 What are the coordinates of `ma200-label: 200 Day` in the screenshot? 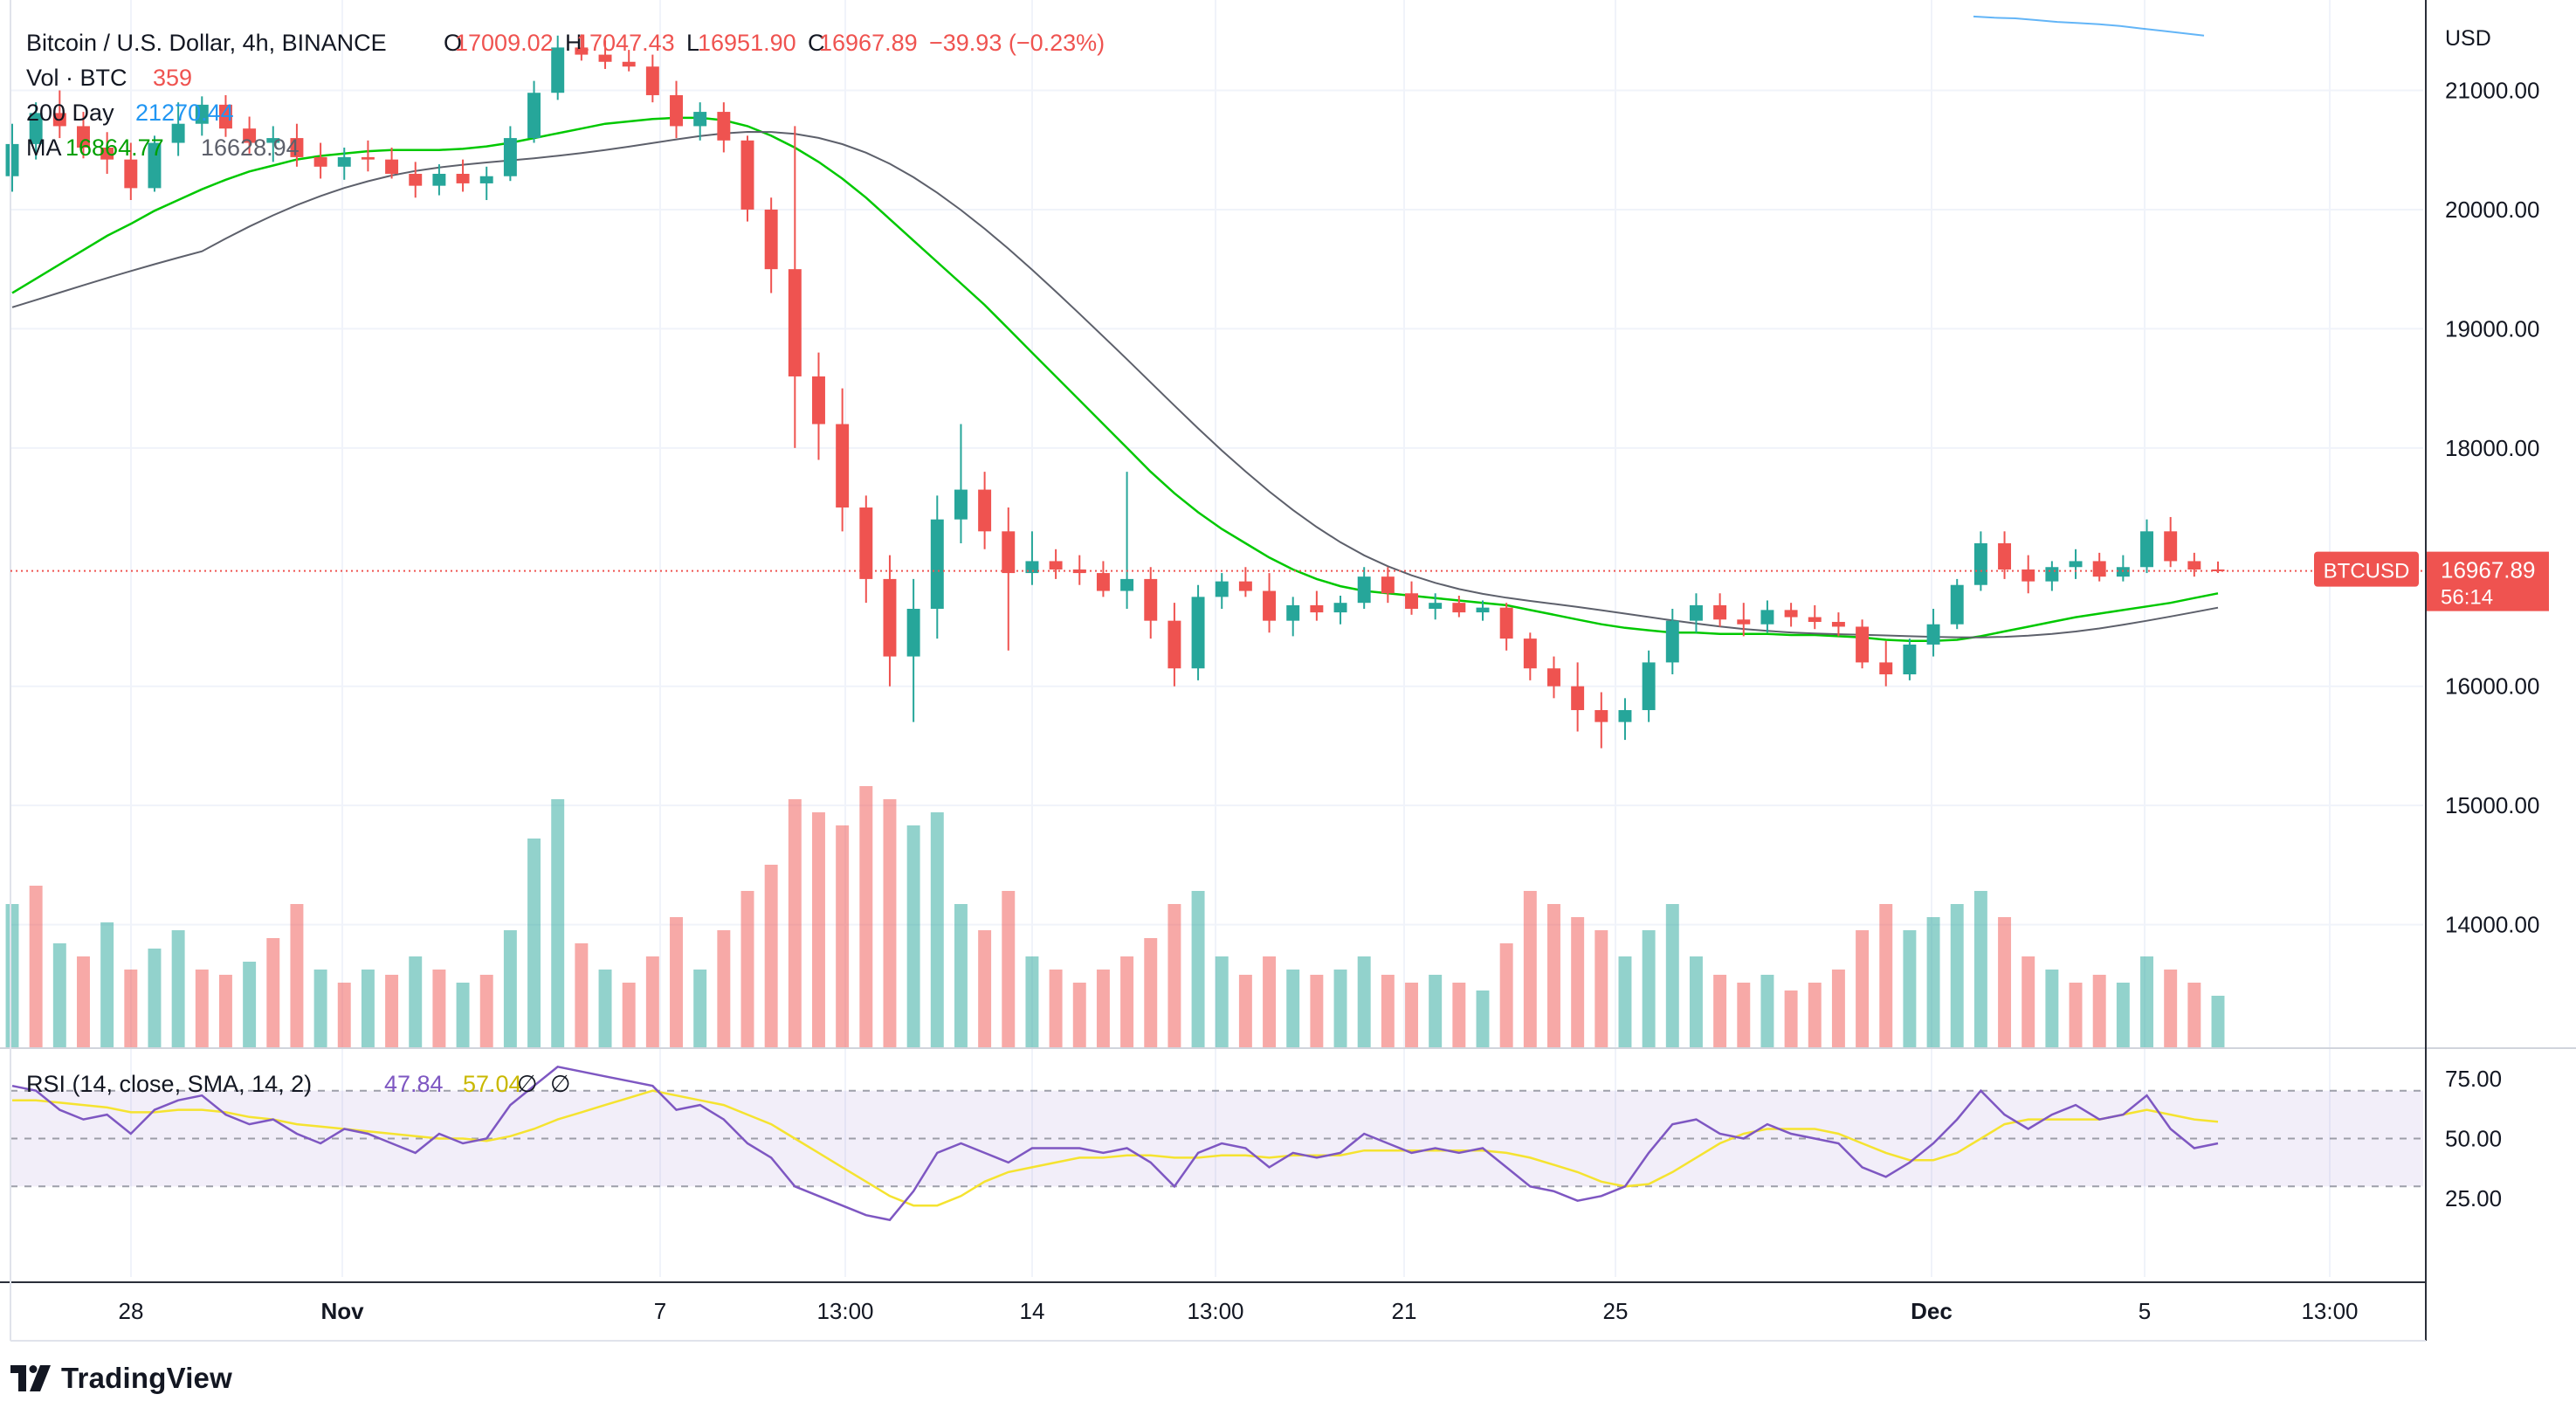 It's located at (70, 113).